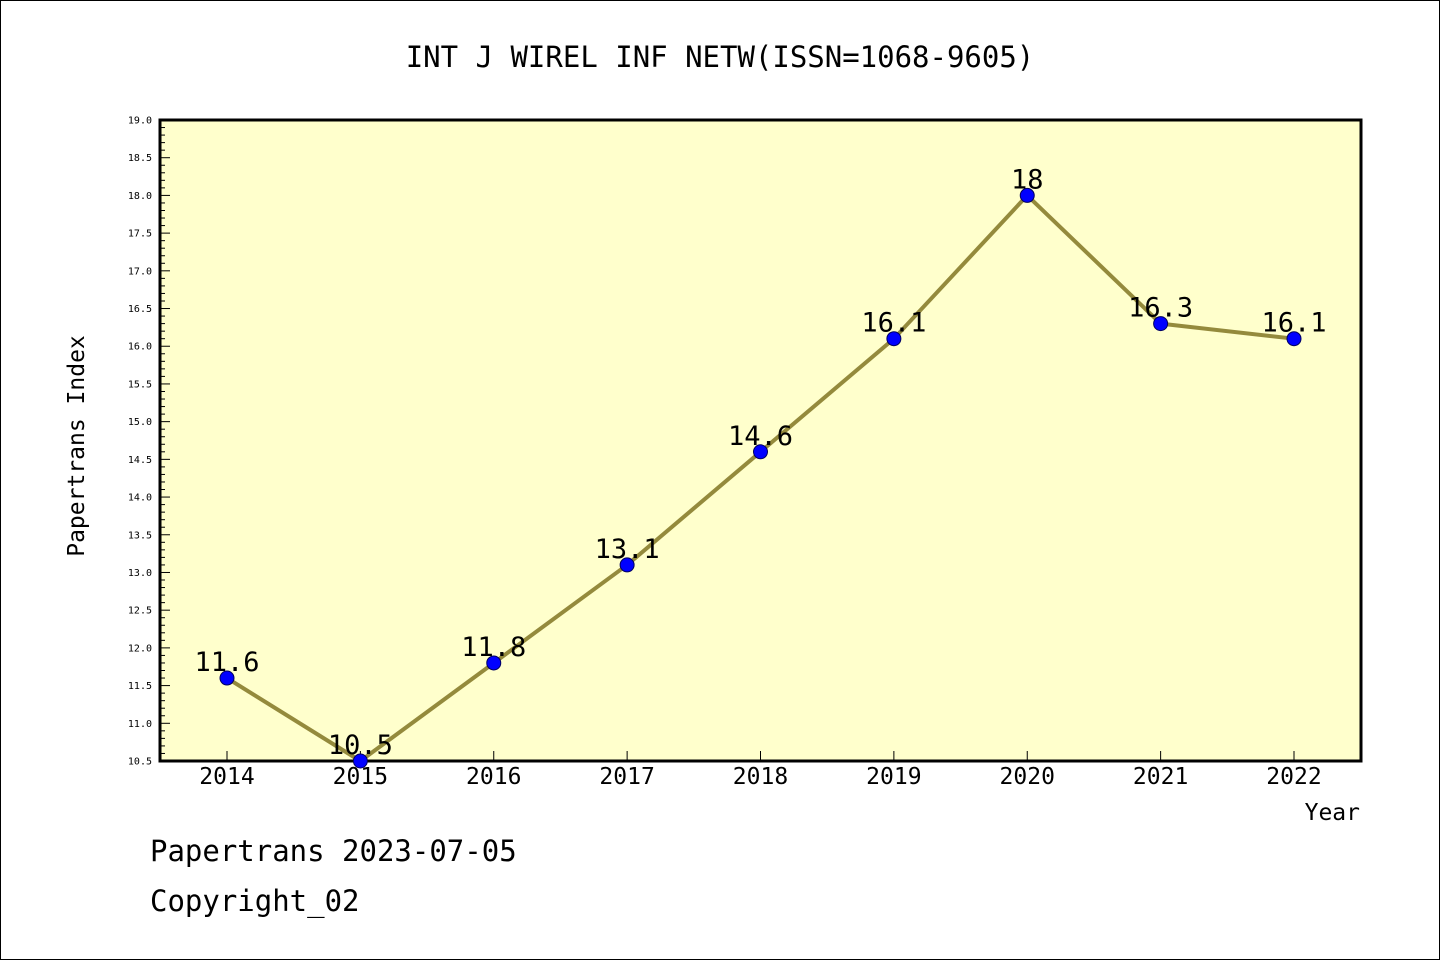 This screenshot has width=1440, height=960. Describe the element at coordinates (77, 446) in the screenshot. I see `y-axis-label: Papertrans Index` at that location.